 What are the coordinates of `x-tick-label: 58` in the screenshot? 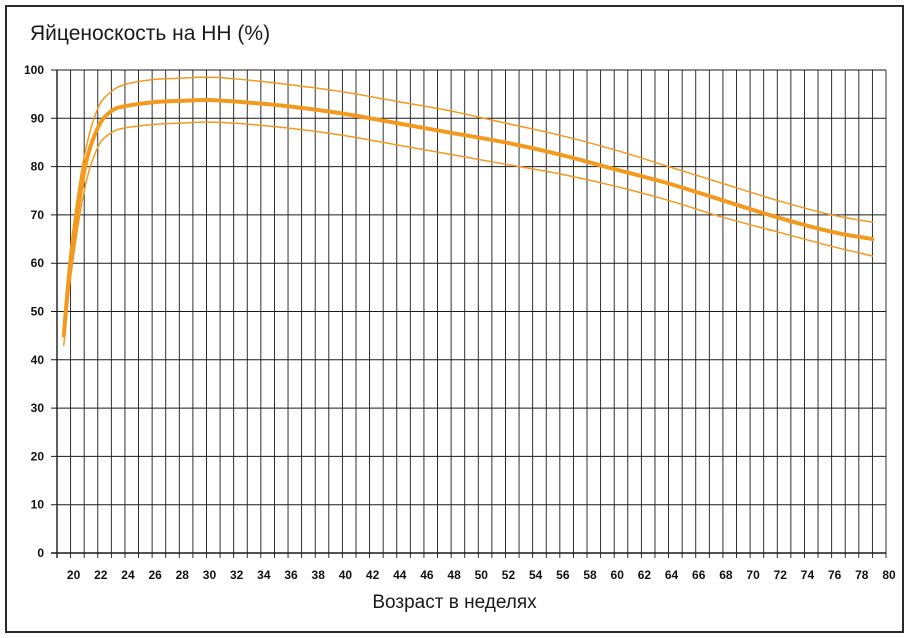 It's located at (590, 575).